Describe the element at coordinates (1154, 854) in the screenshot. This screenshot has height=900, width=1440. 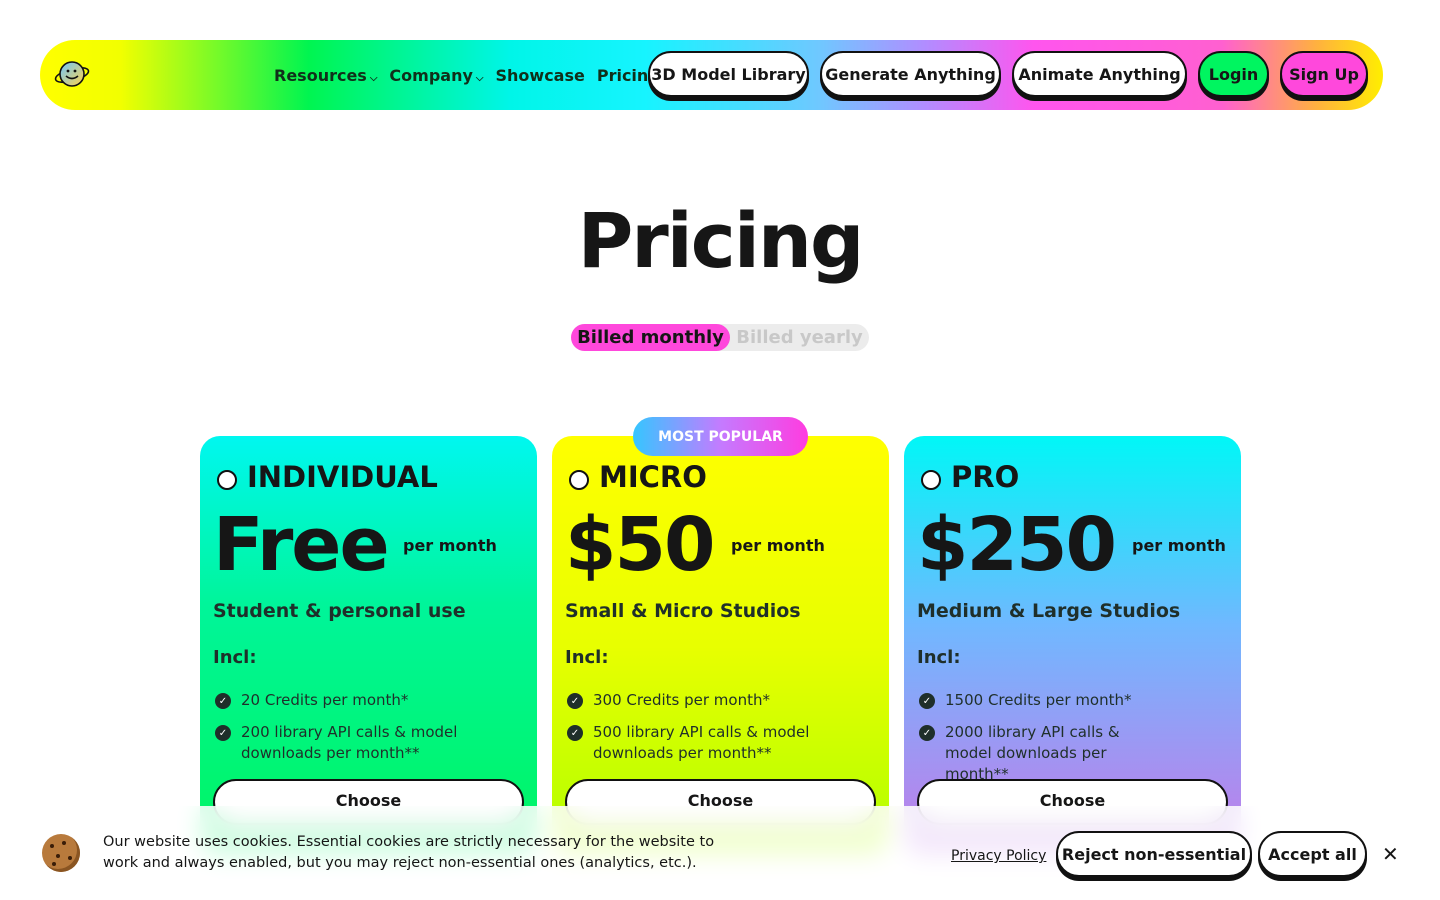
I see `reject-non-essential-button: Reject non-essential` at that location.